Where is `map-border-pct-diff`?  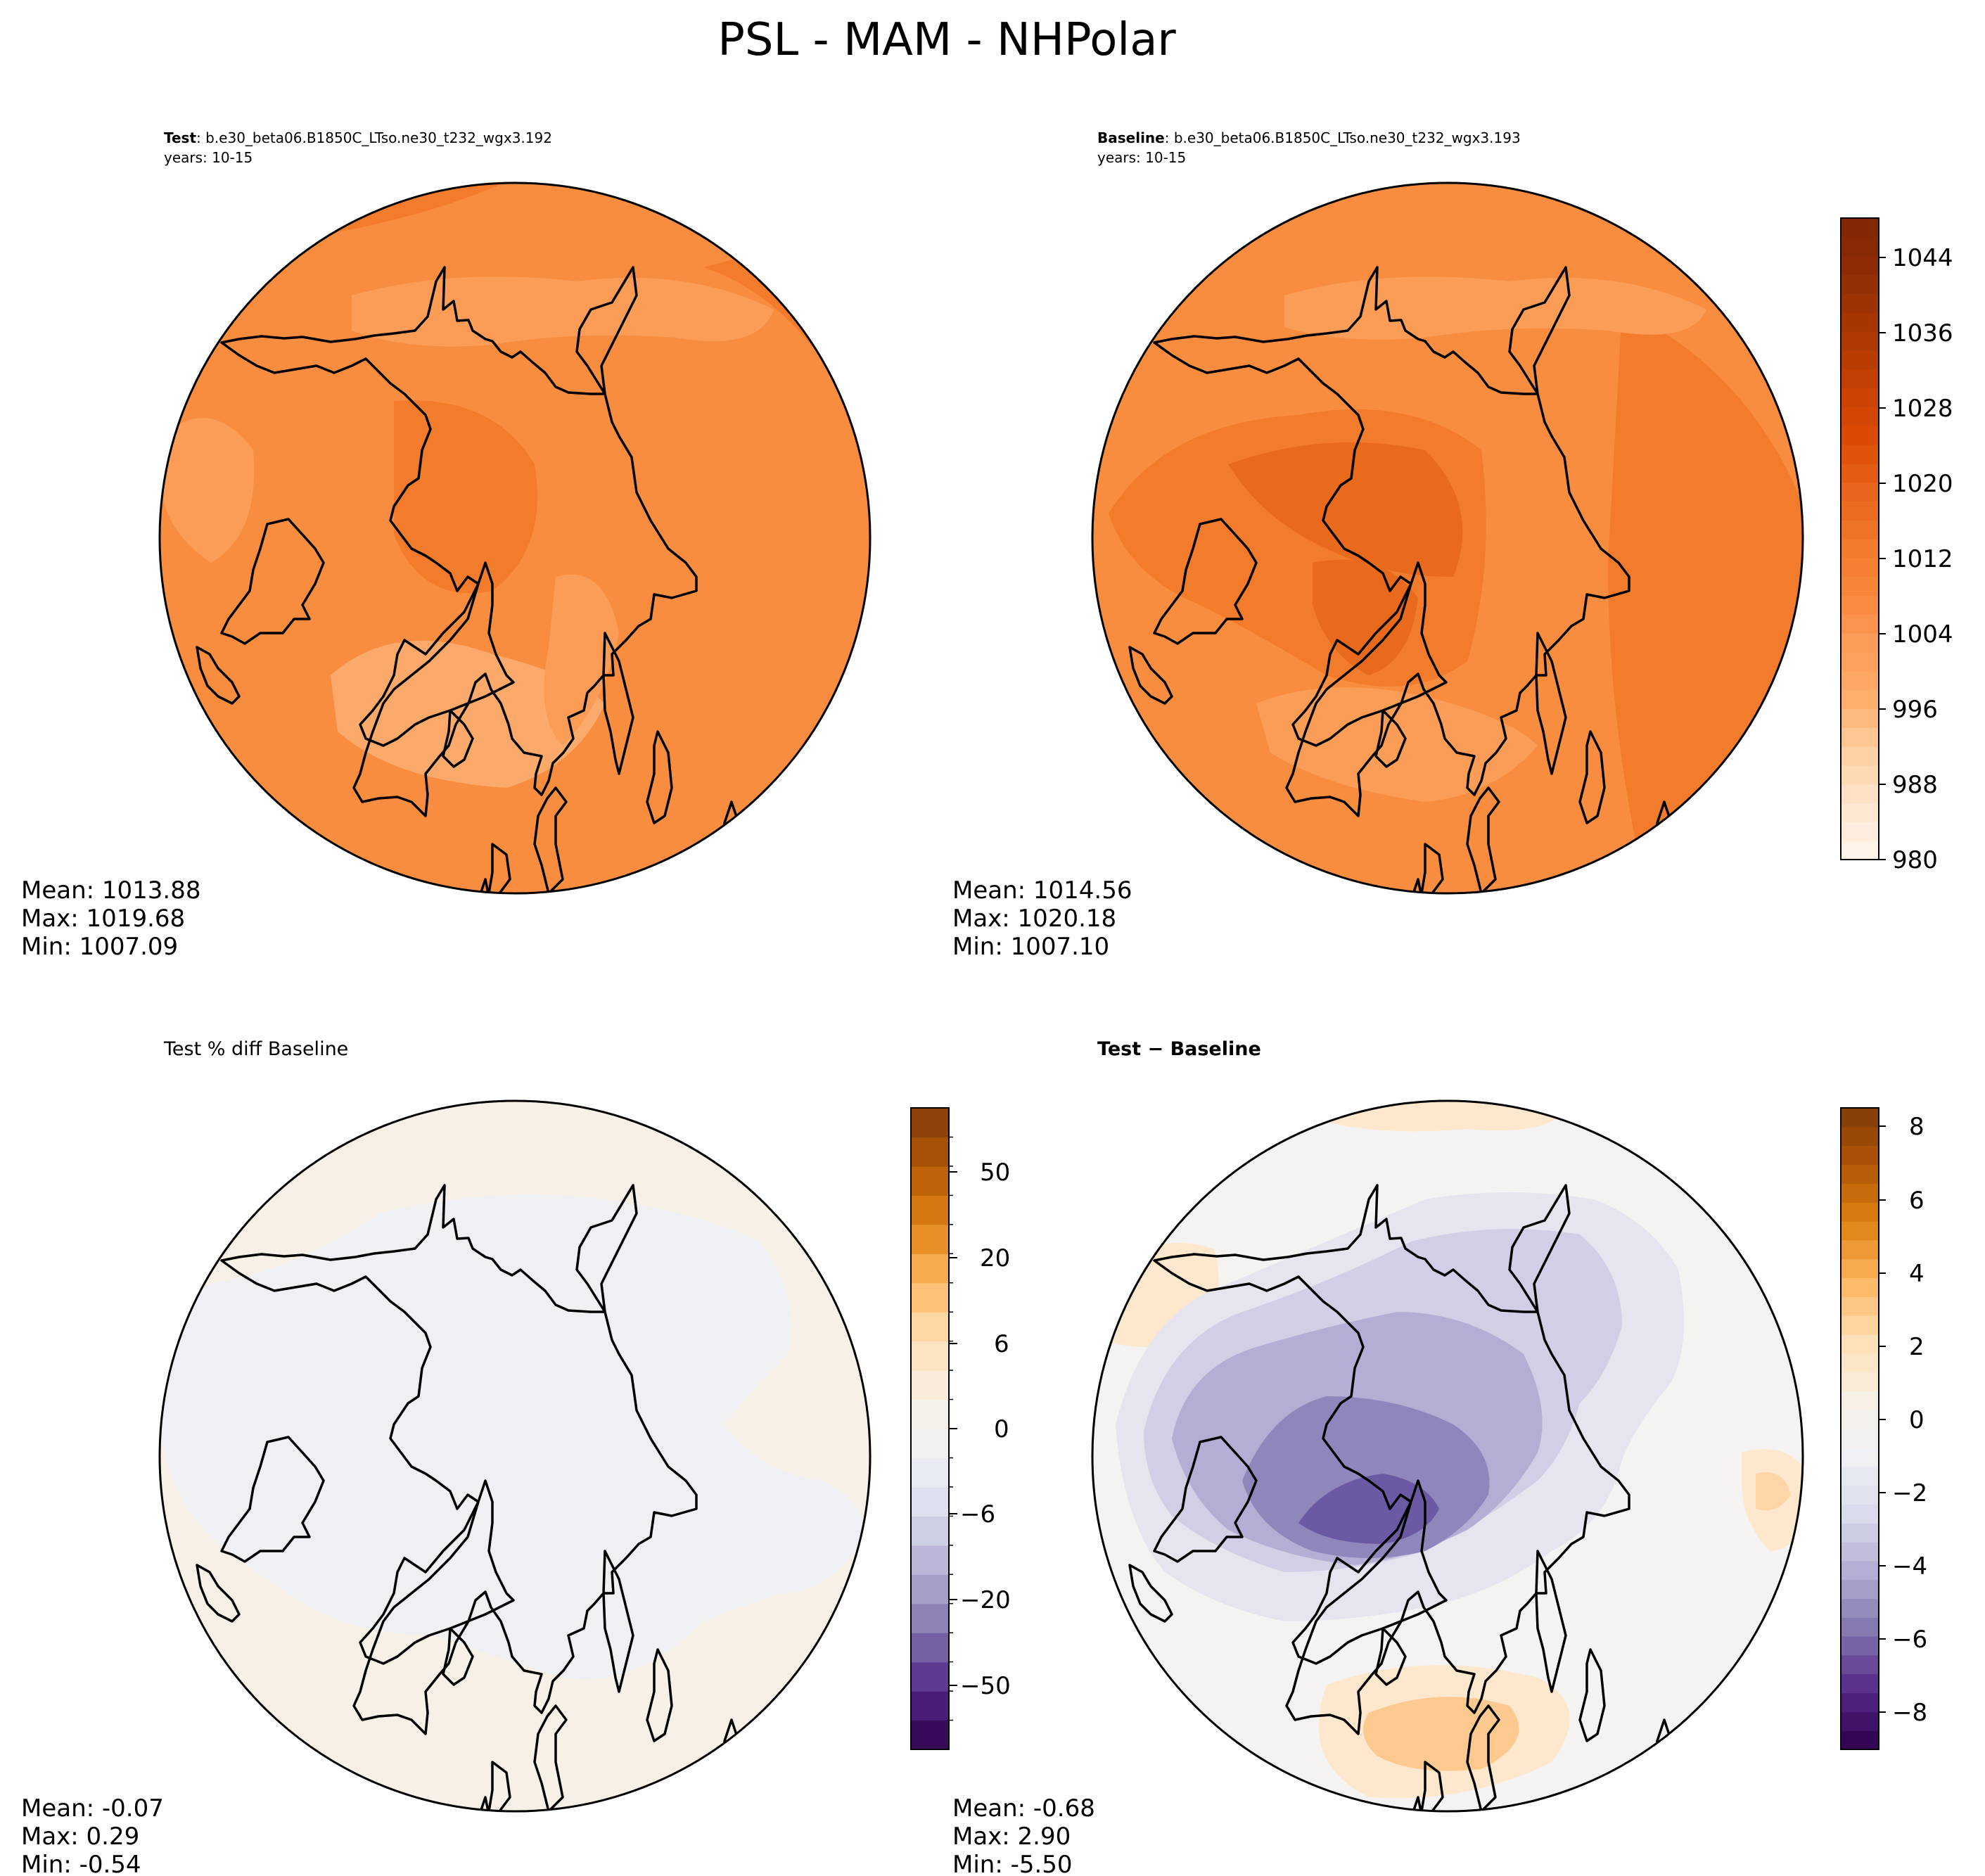 map-border-pct-diff is located at coordinates (515, 1456).